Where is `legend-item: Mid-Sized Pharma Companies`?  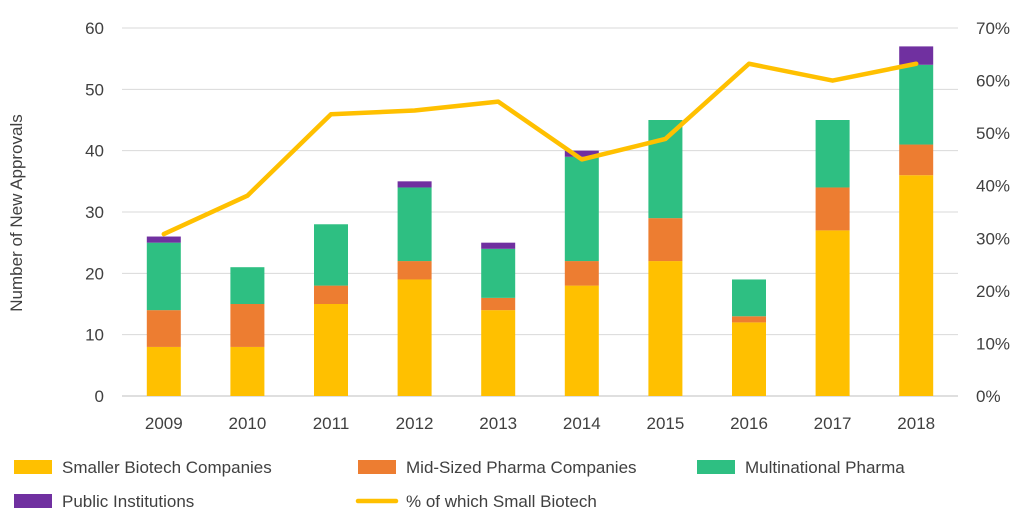 legend-item: Mid-Sized Pharma Companies is located at coordinates (497, 467).